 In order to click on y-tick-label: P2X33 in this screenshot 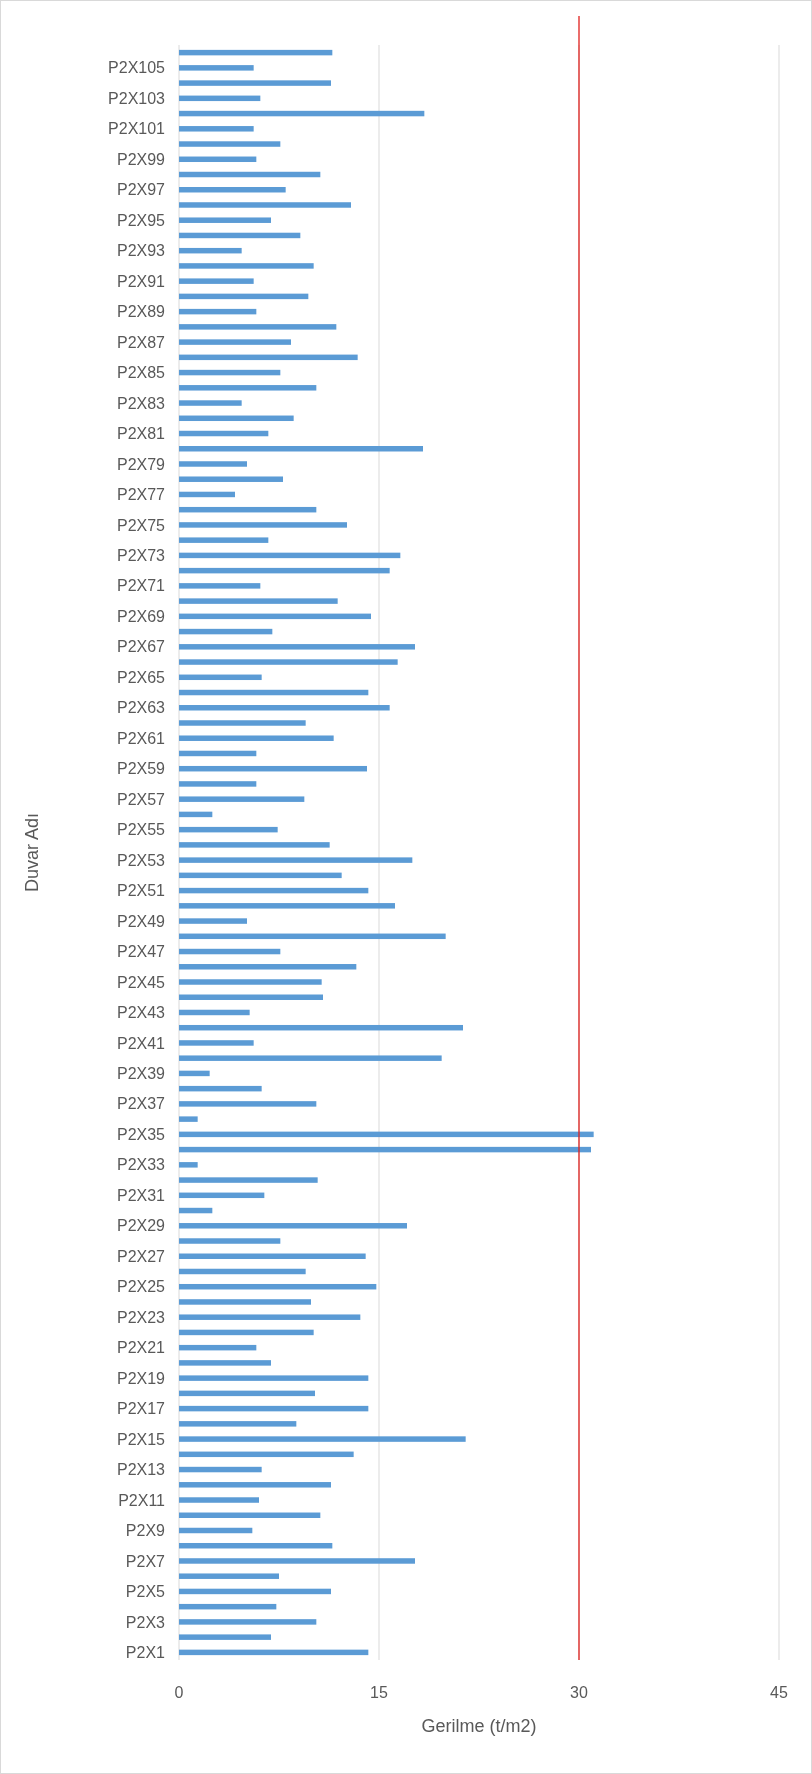, I will do `click(141, 1165)`.